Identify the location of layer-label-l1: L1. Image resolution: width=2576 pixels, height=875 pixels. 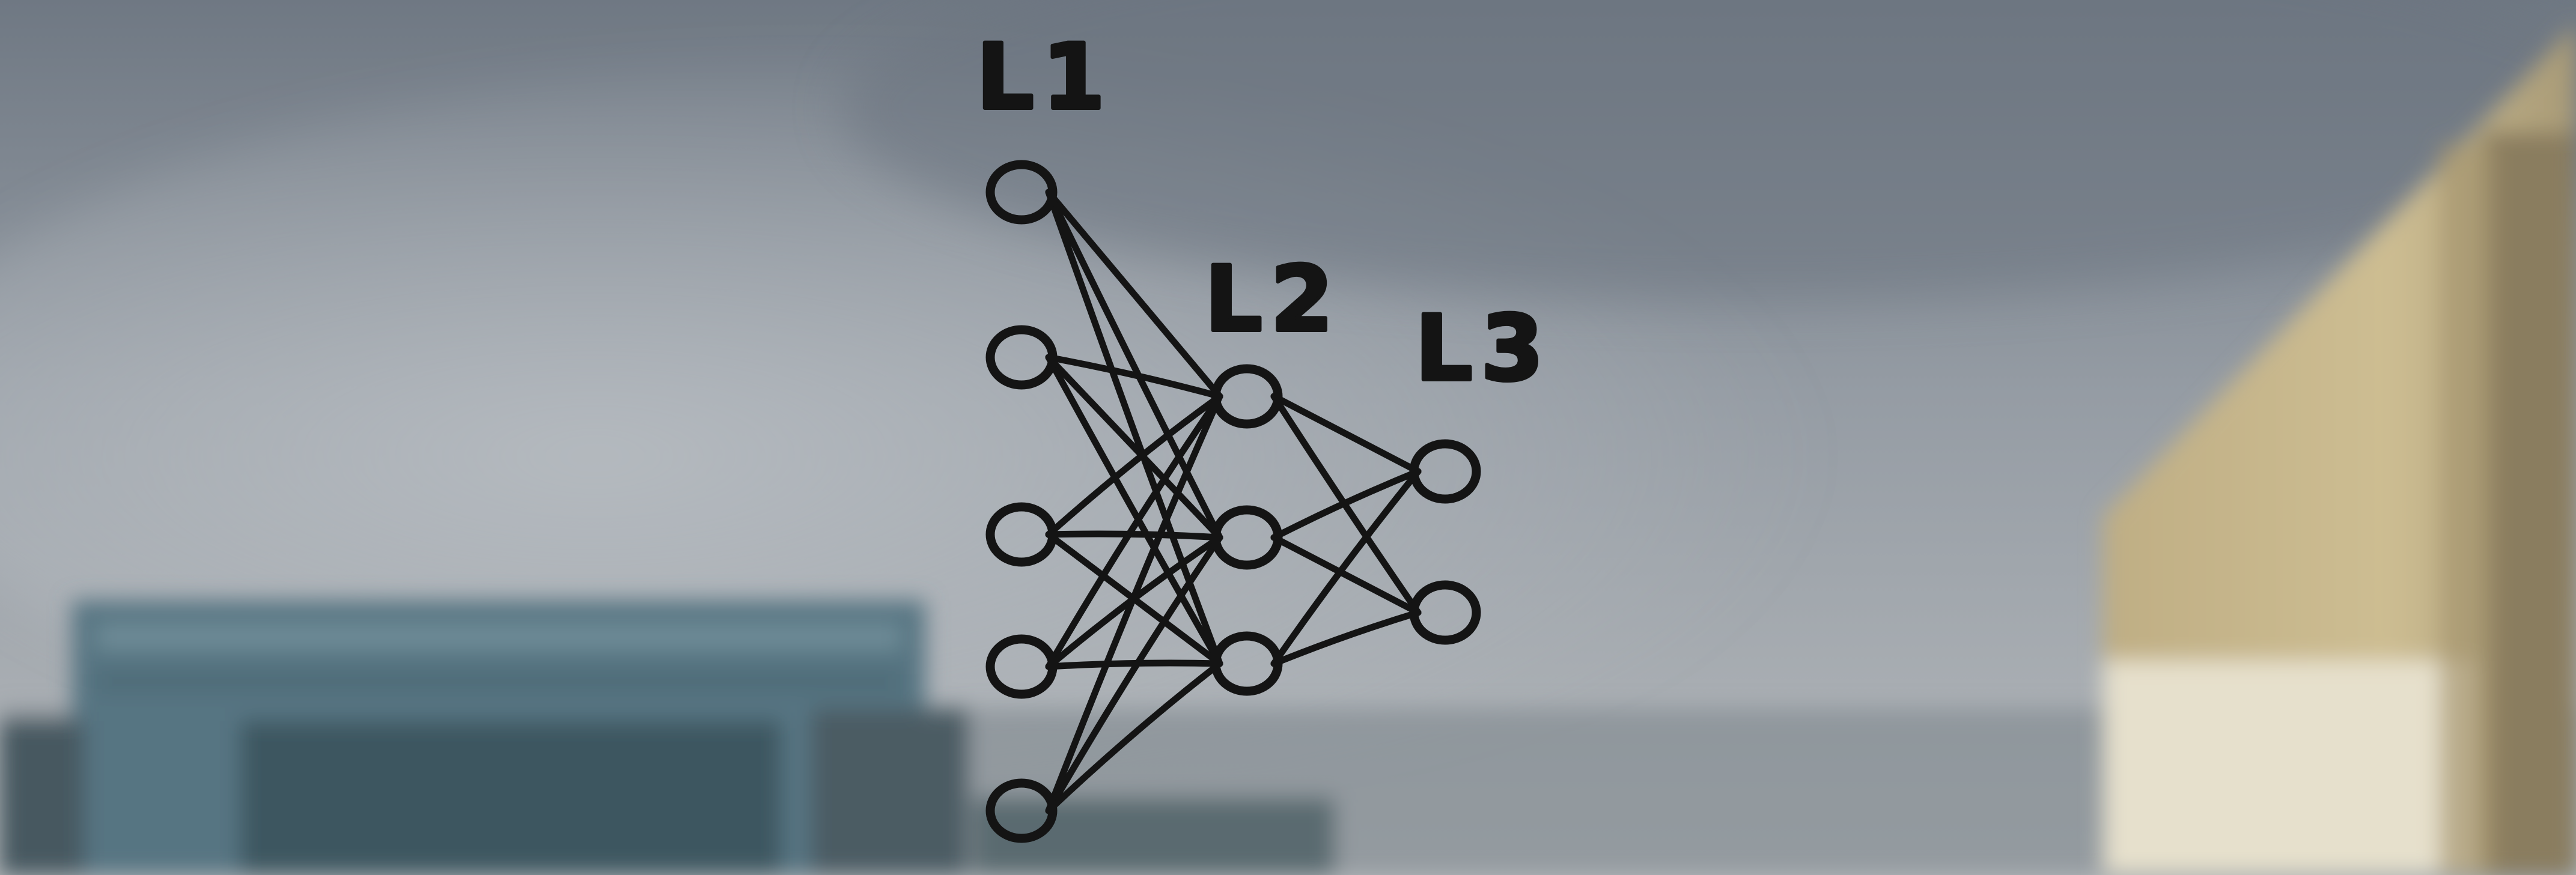
(1044, 77).